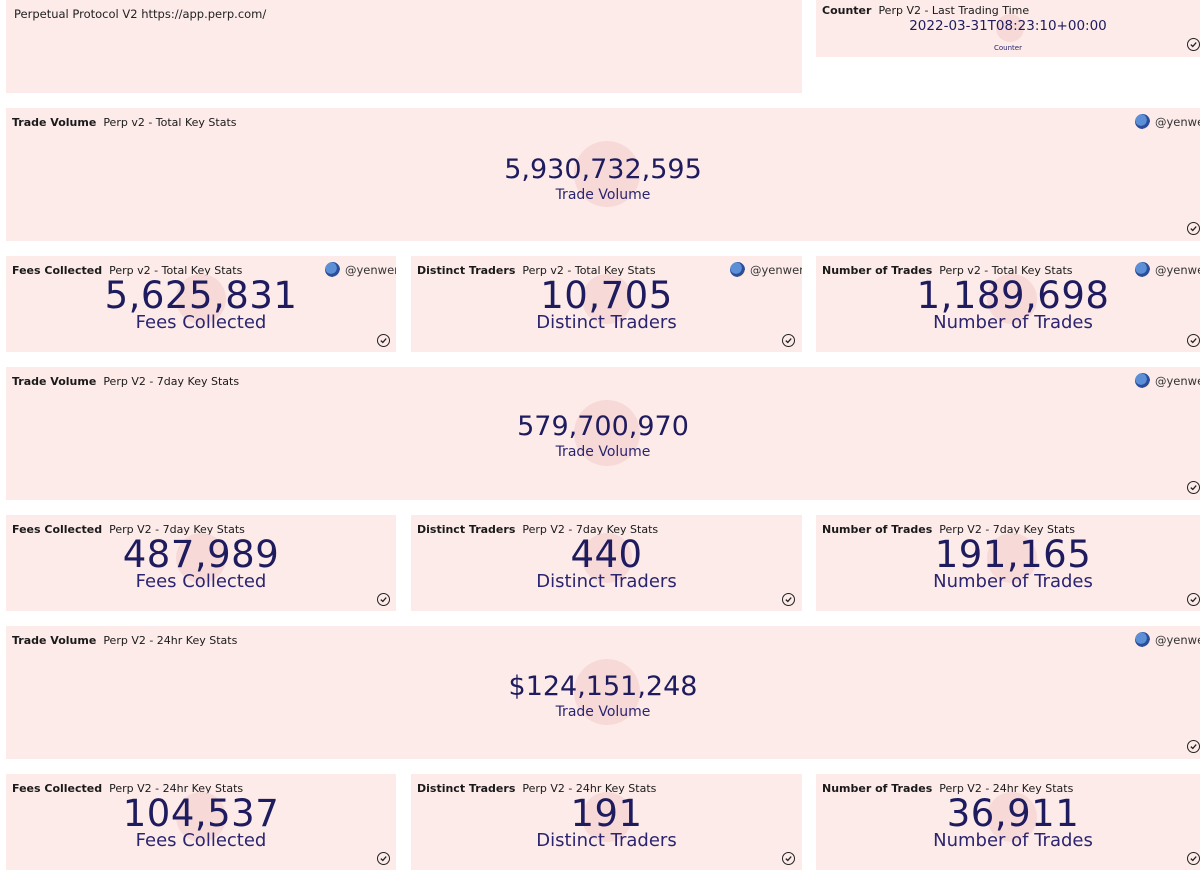  What do you see at coordinates (201, 813) in the screenshot?
I see `stat-value: 104,537` at bounding box center [201, 813].